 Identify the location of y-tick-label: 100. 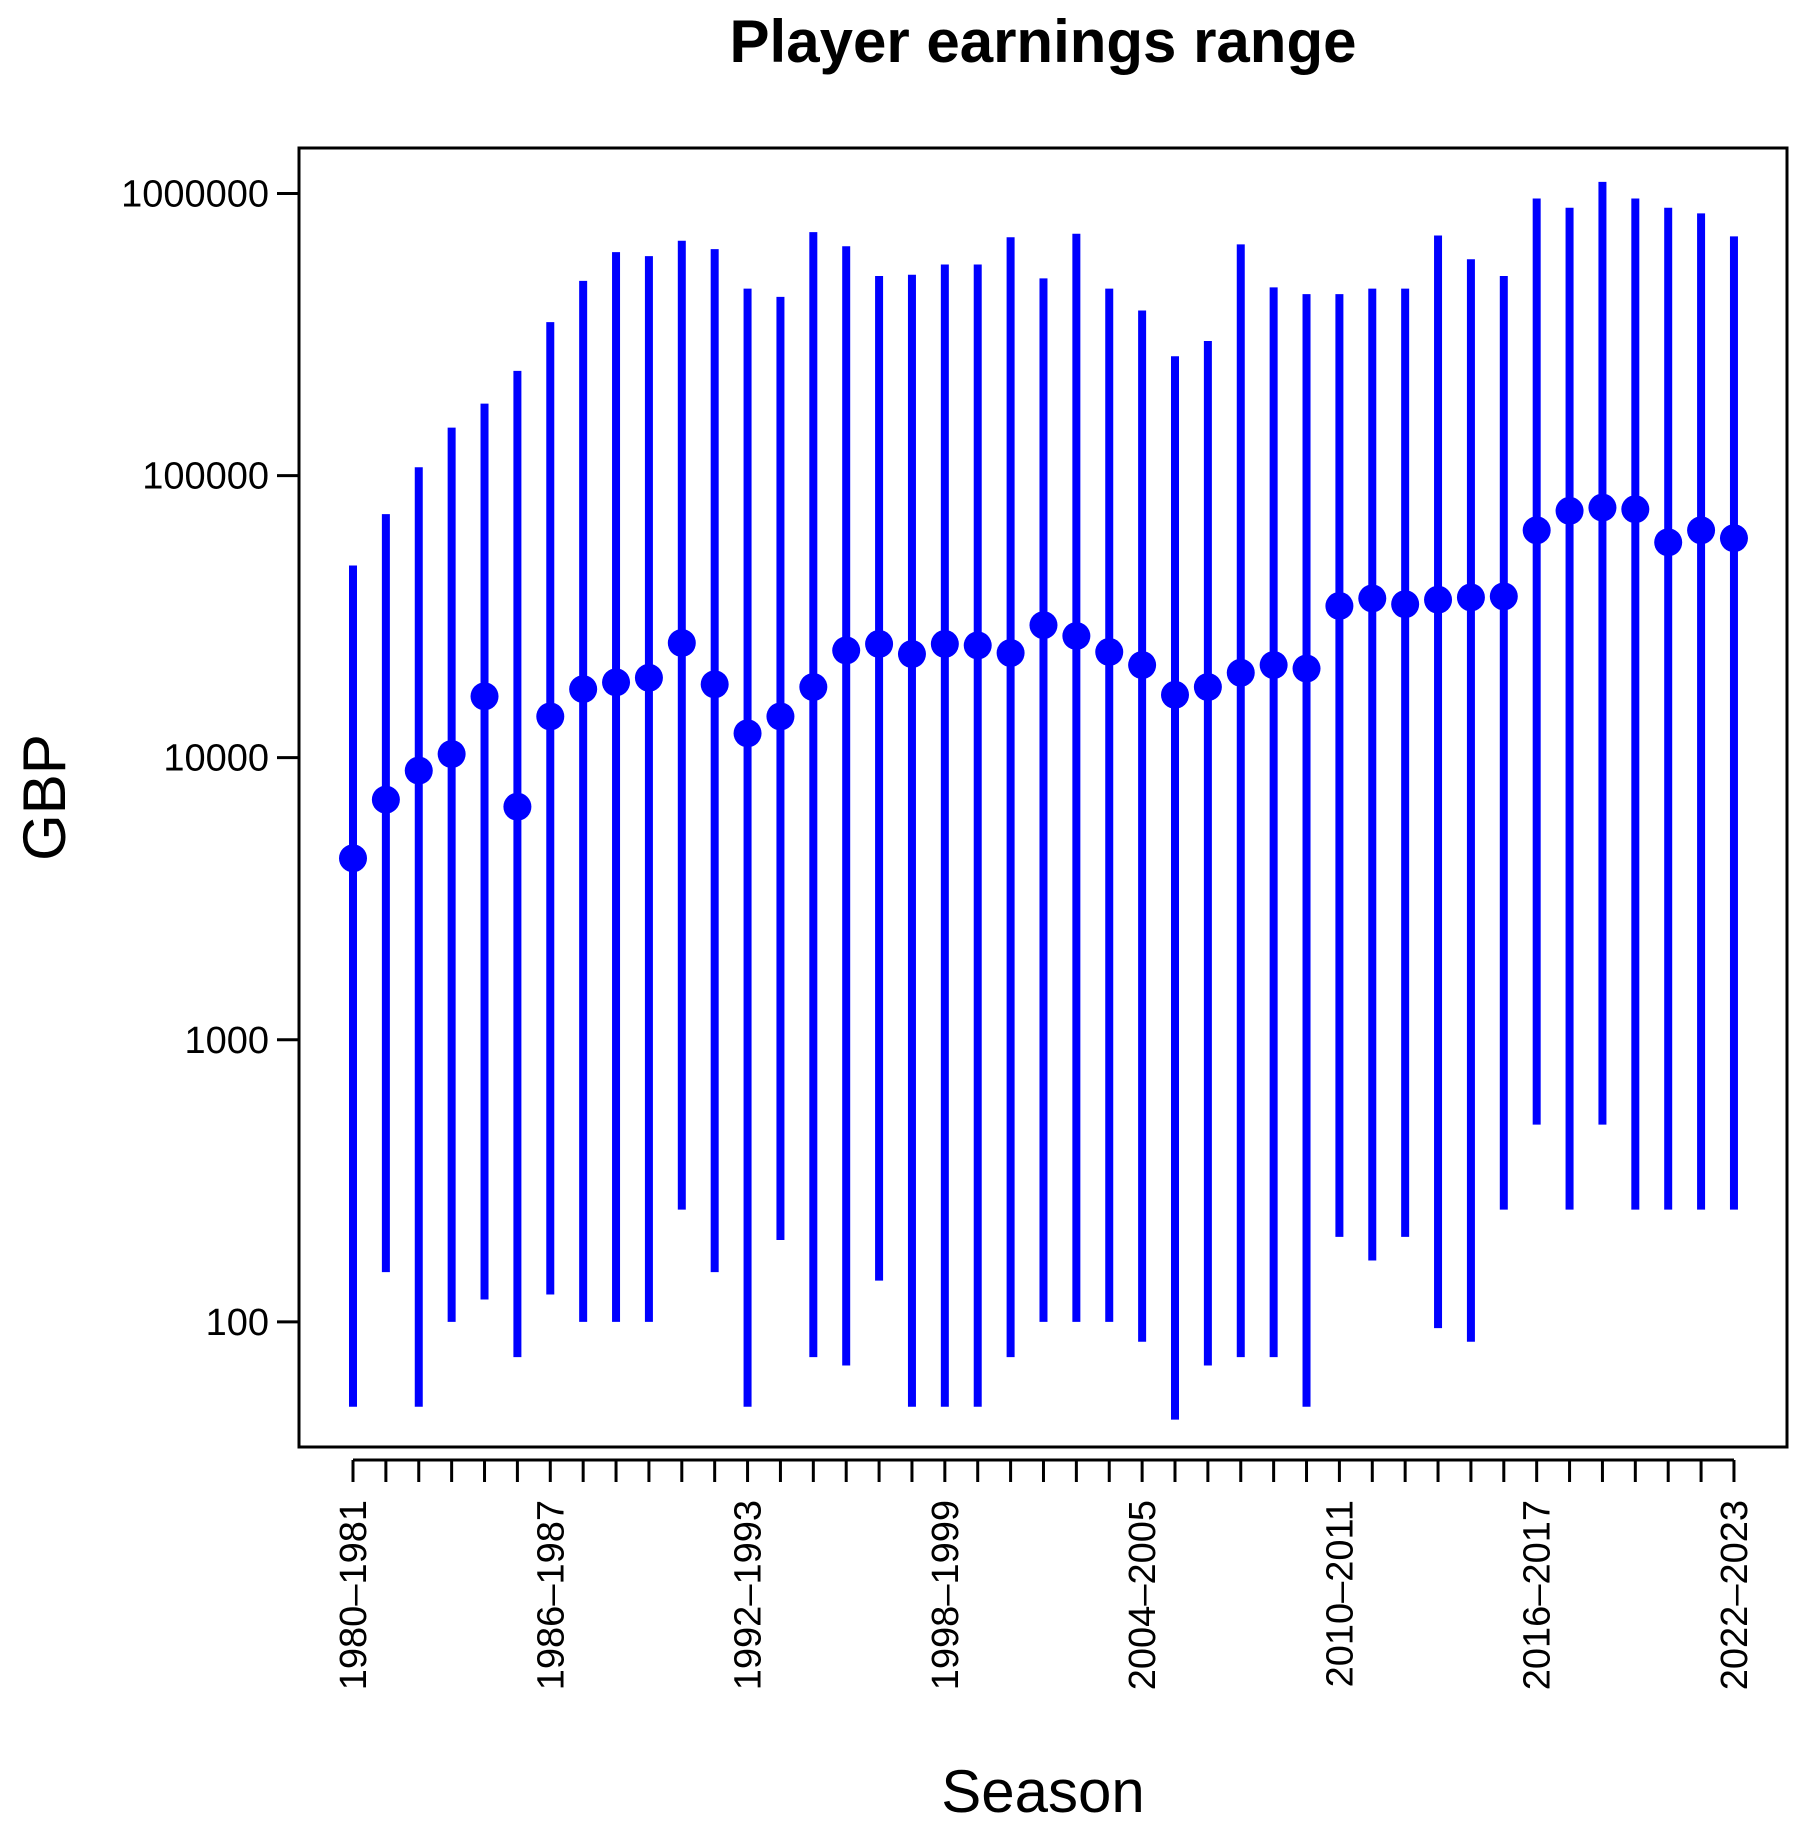
(237, 1323).